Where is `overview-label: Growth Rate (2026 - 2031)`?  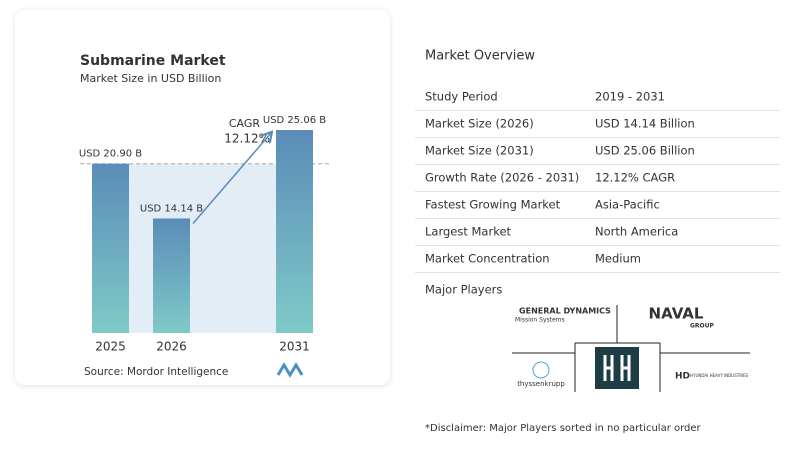 overview-label: Growth Rate (2026 - 2031) is located at coordinates (502, 178).